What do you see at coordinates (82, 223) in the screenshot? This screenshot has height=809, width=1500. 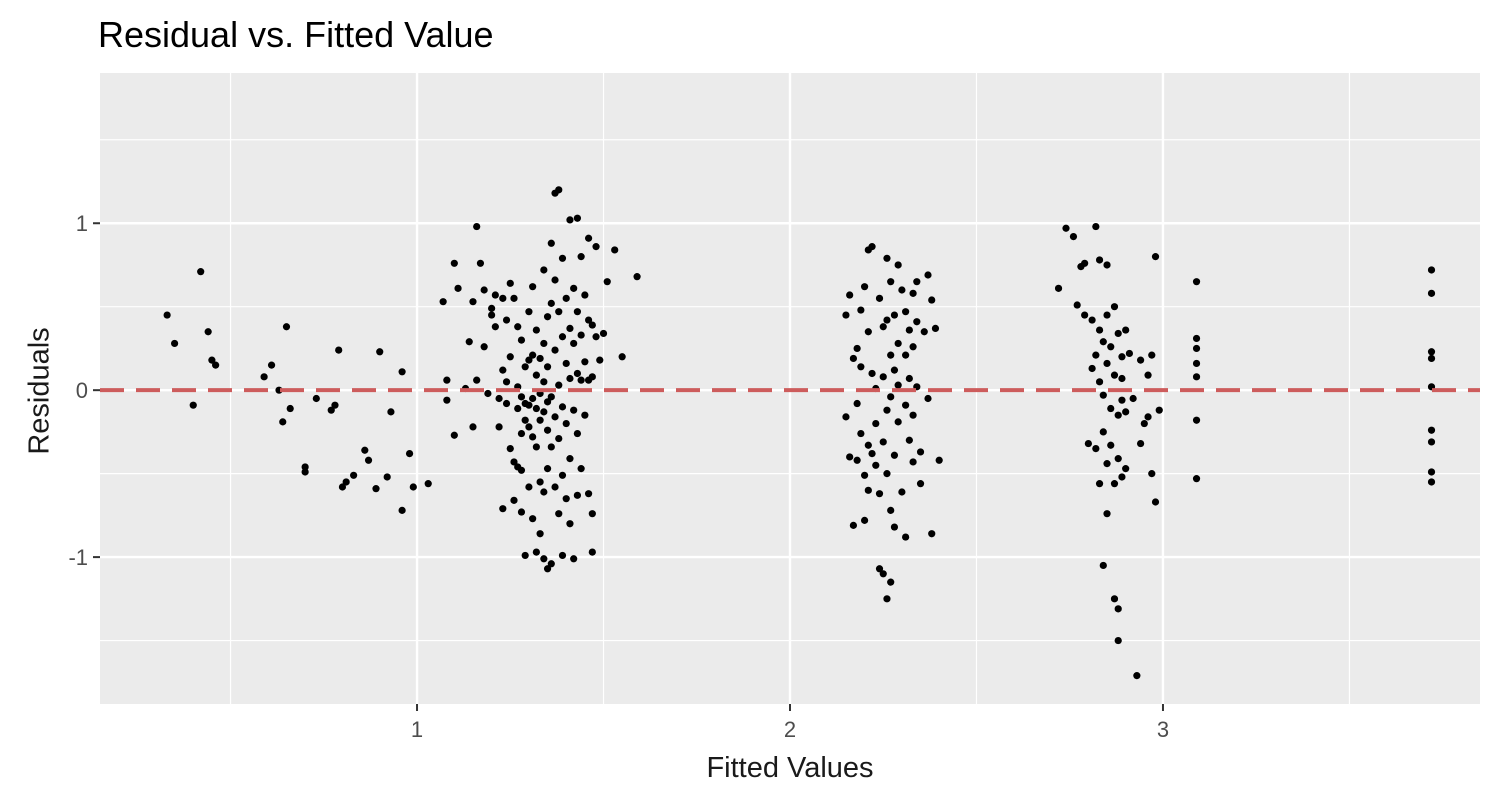 I see `y-tick-label: 1` at bounding box center [82, 223].